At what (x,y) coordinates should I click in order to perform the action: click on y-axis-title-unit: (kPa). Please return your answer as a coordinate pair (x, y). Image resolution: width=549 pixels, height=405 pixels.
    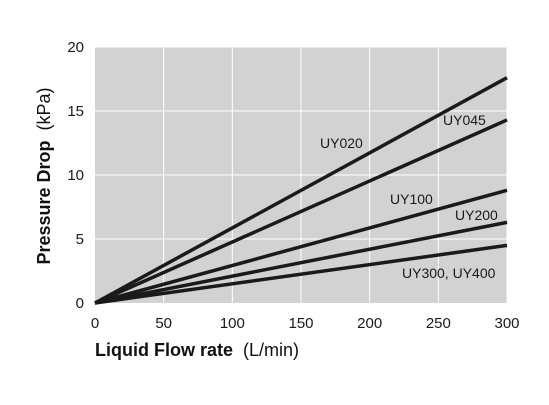
    Looking at the image, I should click on (44, 108).